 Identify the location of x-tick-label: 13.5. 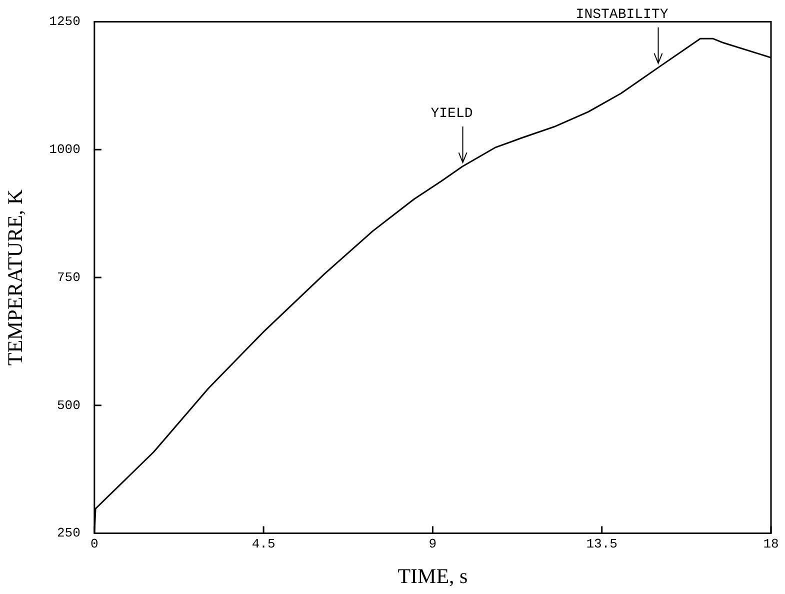
(602, 544).